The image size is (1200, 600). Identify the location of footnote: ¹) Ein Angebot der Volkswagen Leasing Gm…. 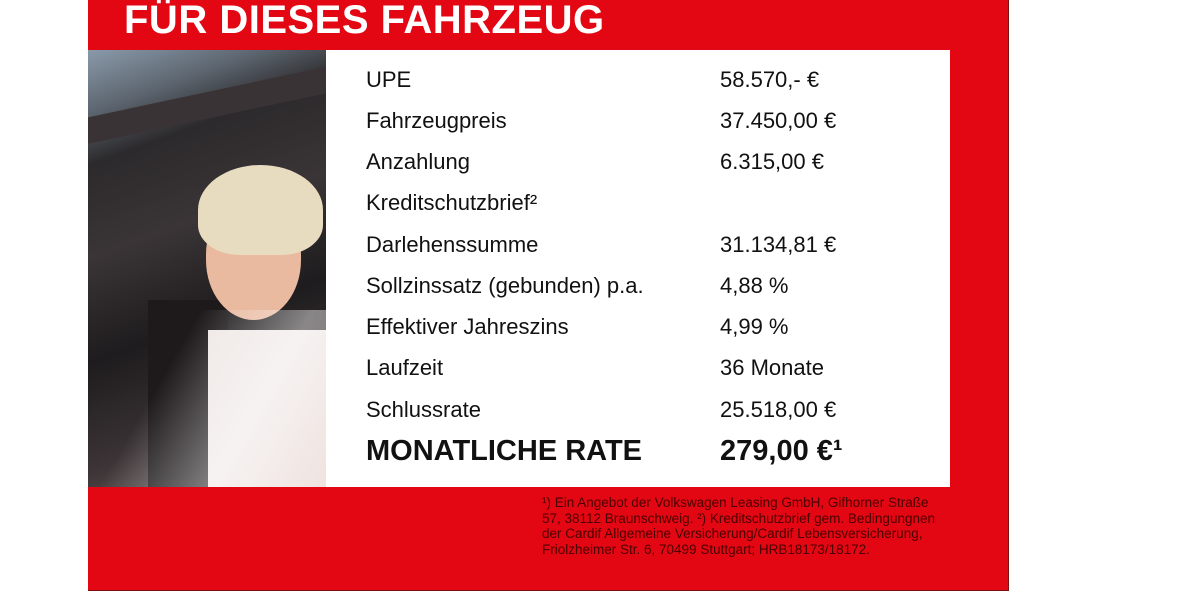
(738, 526).